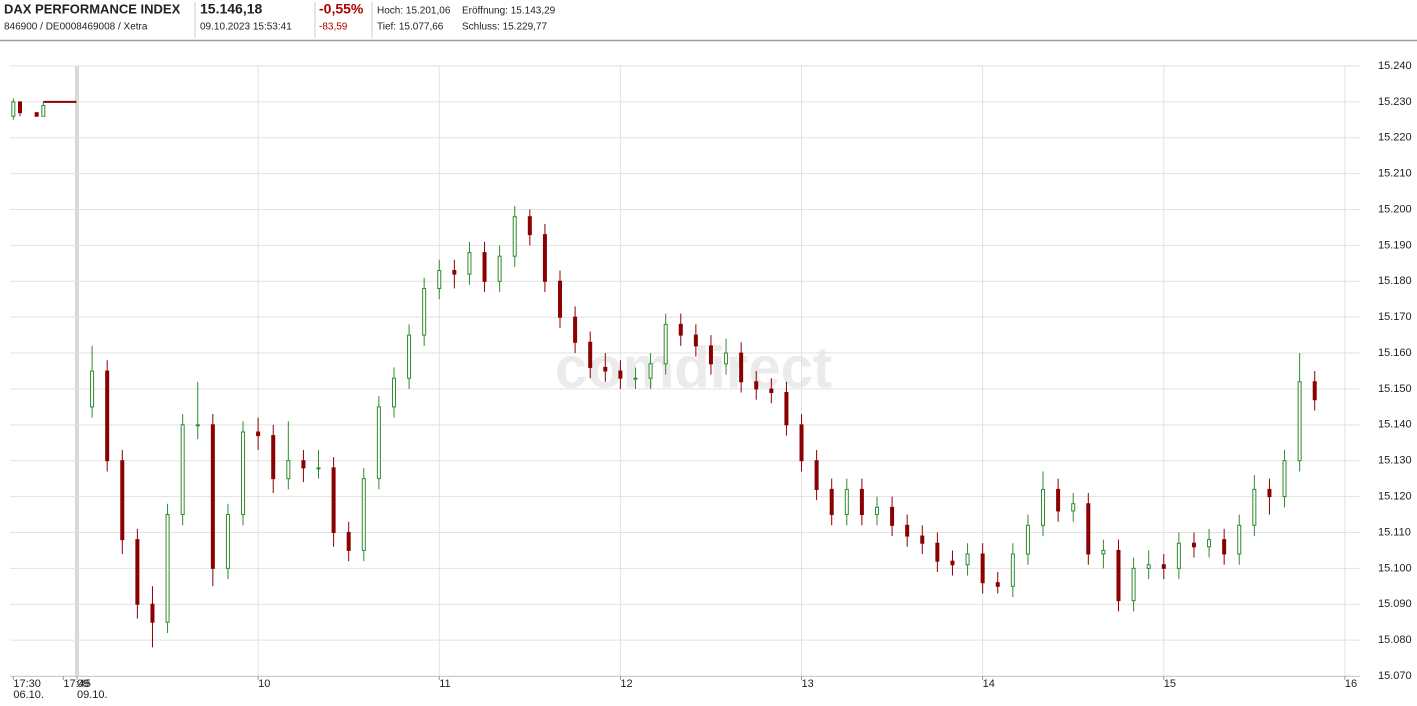 The image size is (1417, 706). I want to click on y-tick-label: 15.130, so click(1395, 461).